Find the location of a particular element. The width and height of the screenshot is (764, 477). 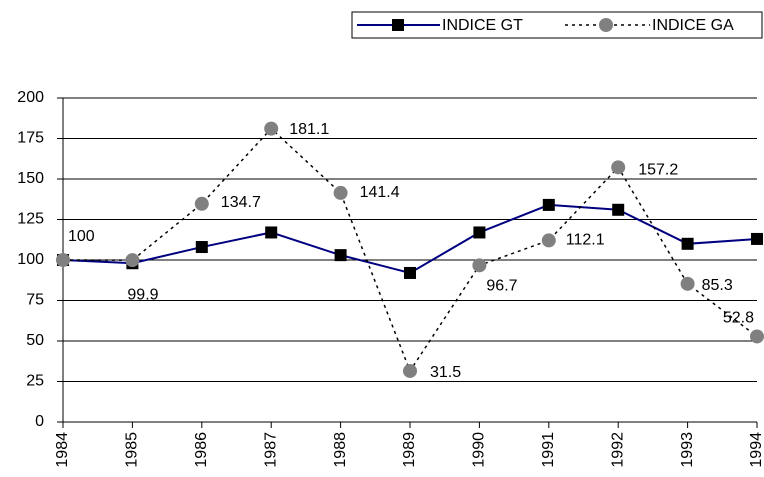

x-tick-label: 1987 is located at coordinates (270, 450).